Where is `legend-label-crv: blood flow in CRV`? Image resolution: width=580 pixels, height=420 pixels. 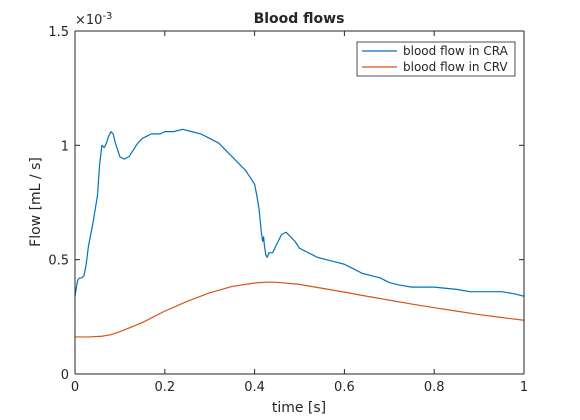 legend-label-crv: blood flow in CRV is located at coordinates (455, 67).